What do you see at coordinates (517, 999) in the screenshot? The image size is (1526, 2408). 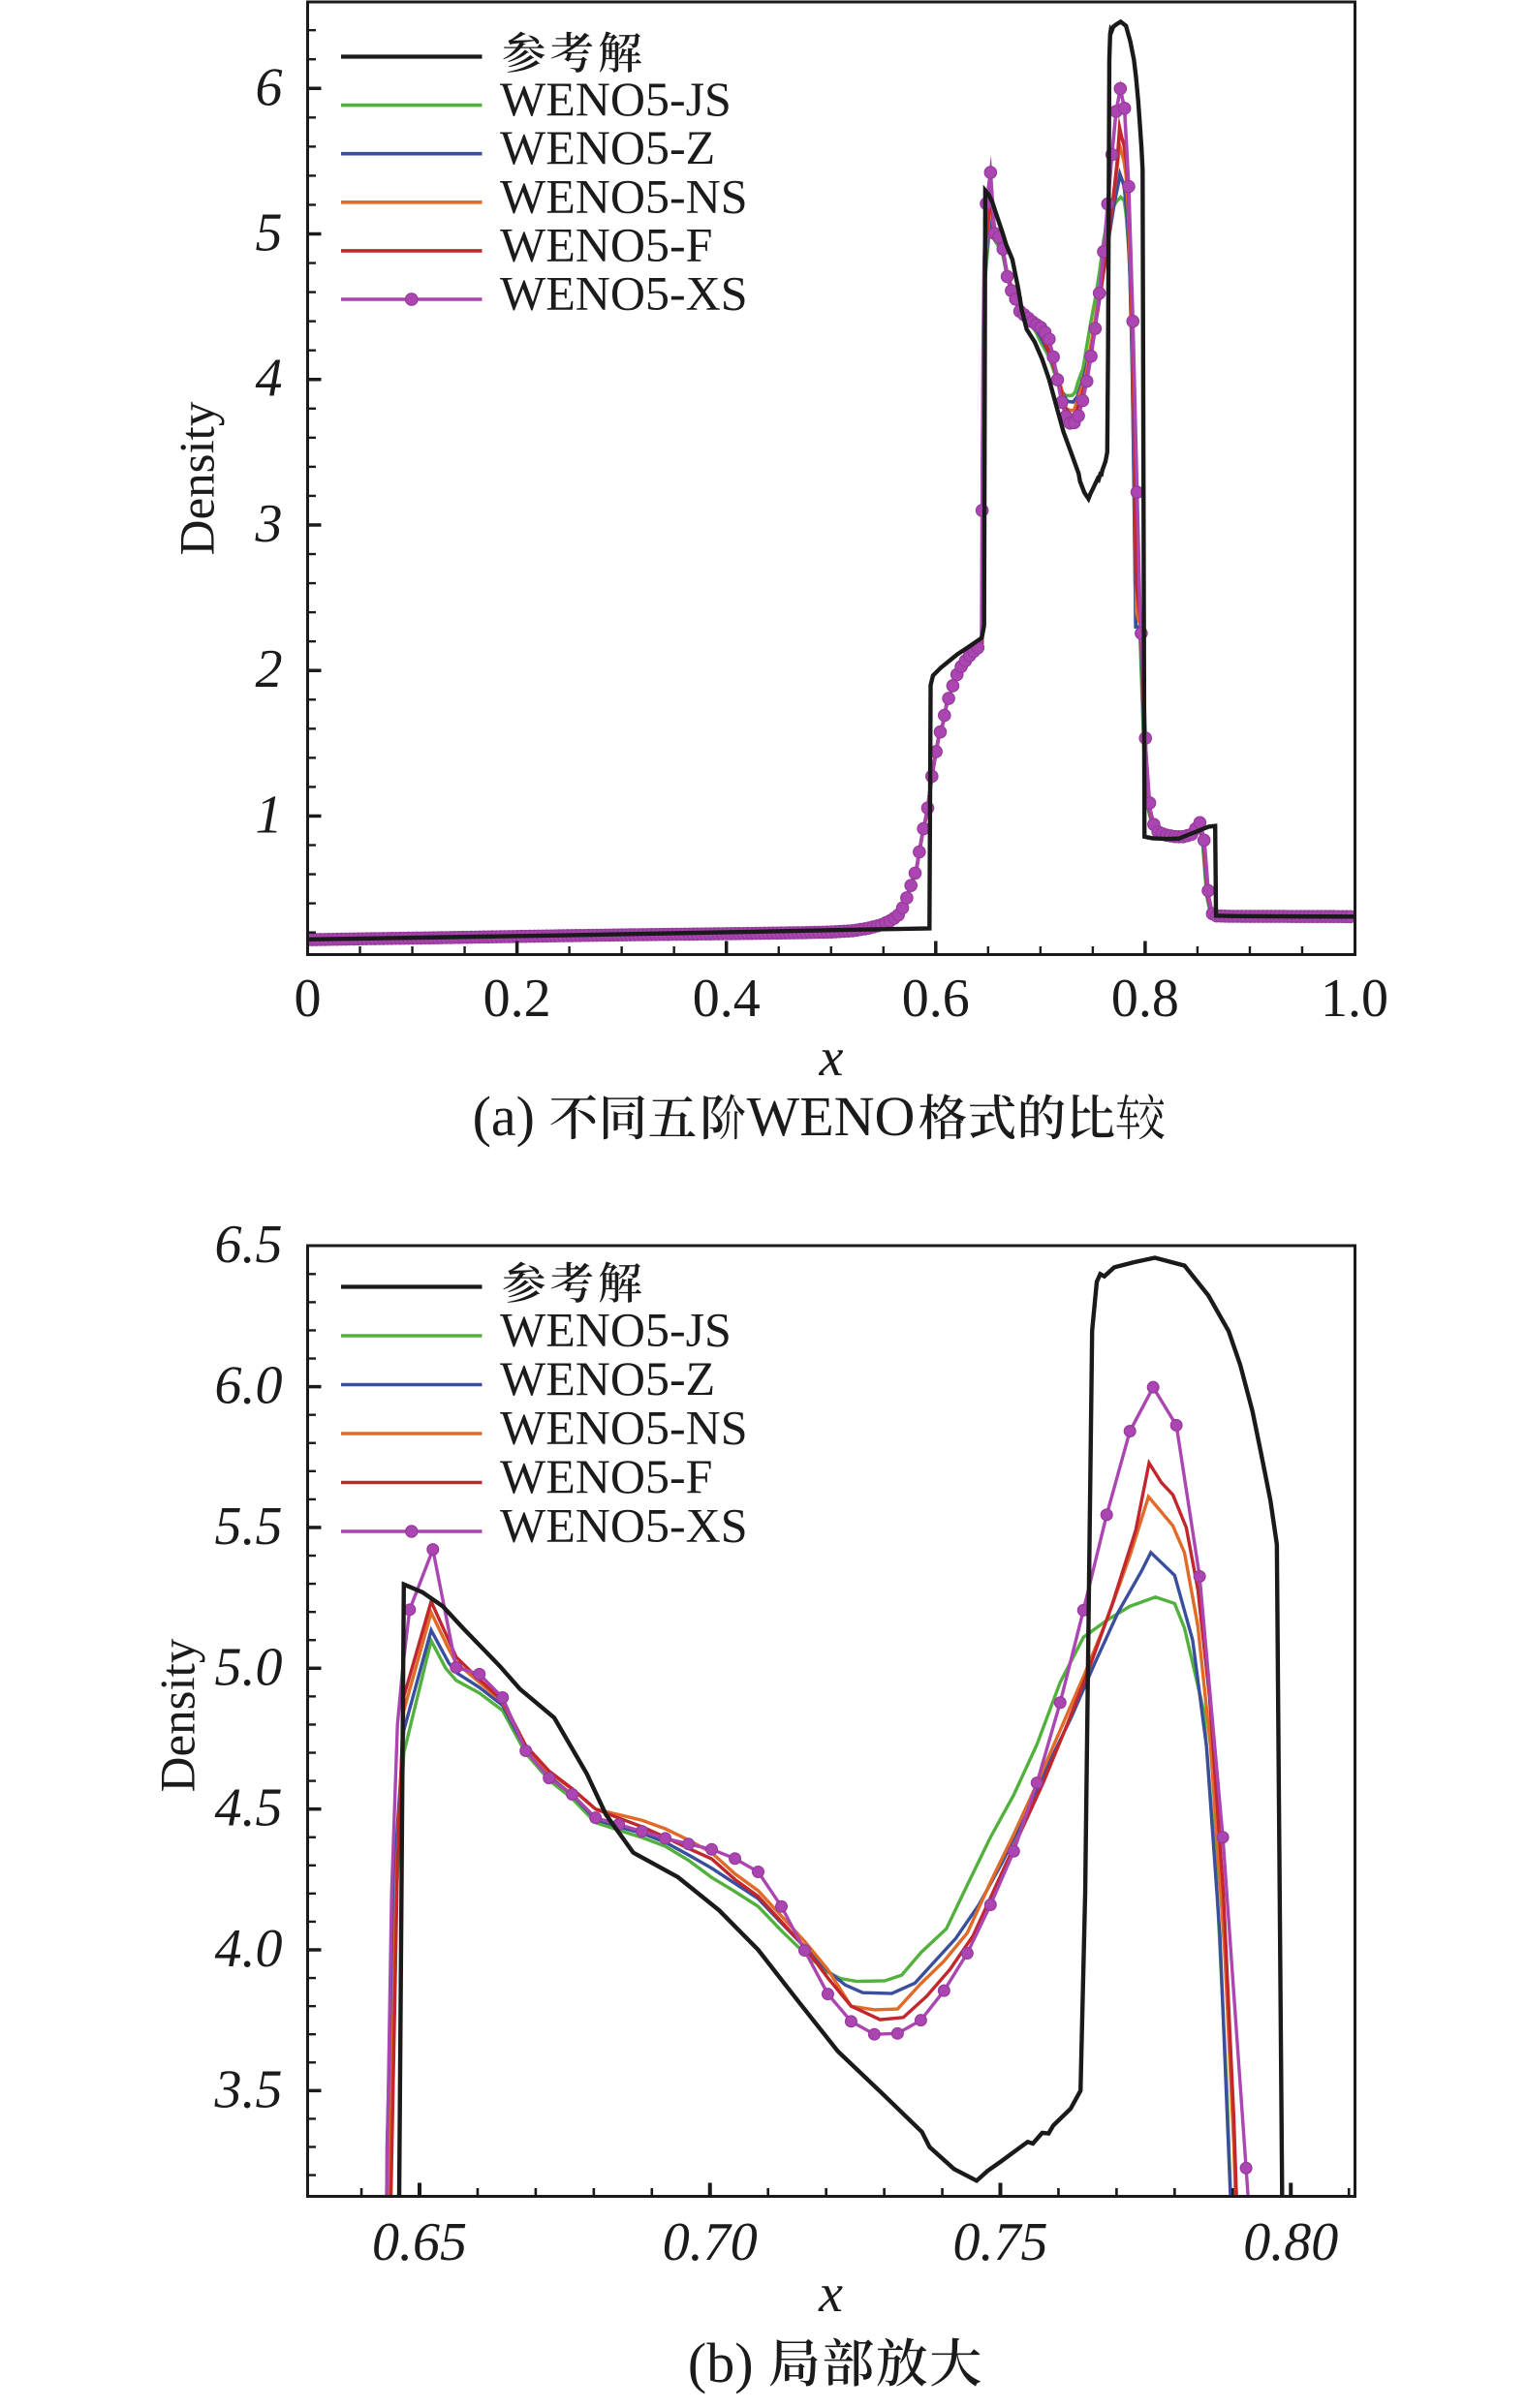 I see `svg-text: 0.2` at bounding box center [517, 999].